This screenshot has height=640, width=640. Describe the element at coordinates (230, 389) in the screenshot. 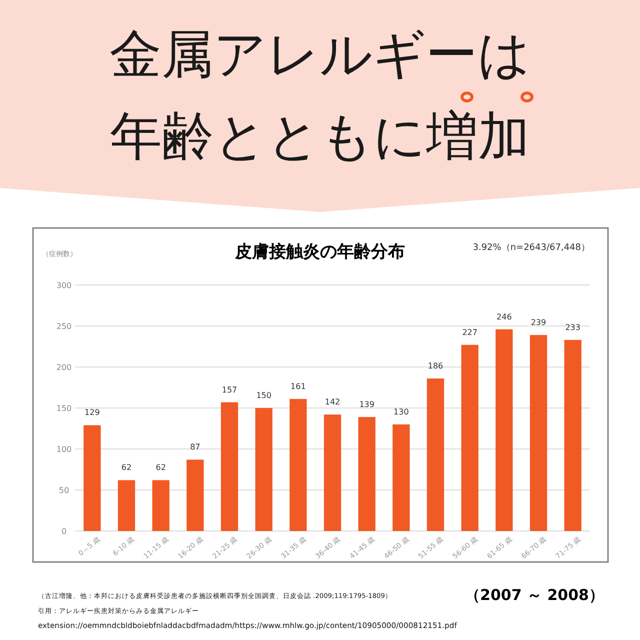

I see `data-label: 157` at that location.